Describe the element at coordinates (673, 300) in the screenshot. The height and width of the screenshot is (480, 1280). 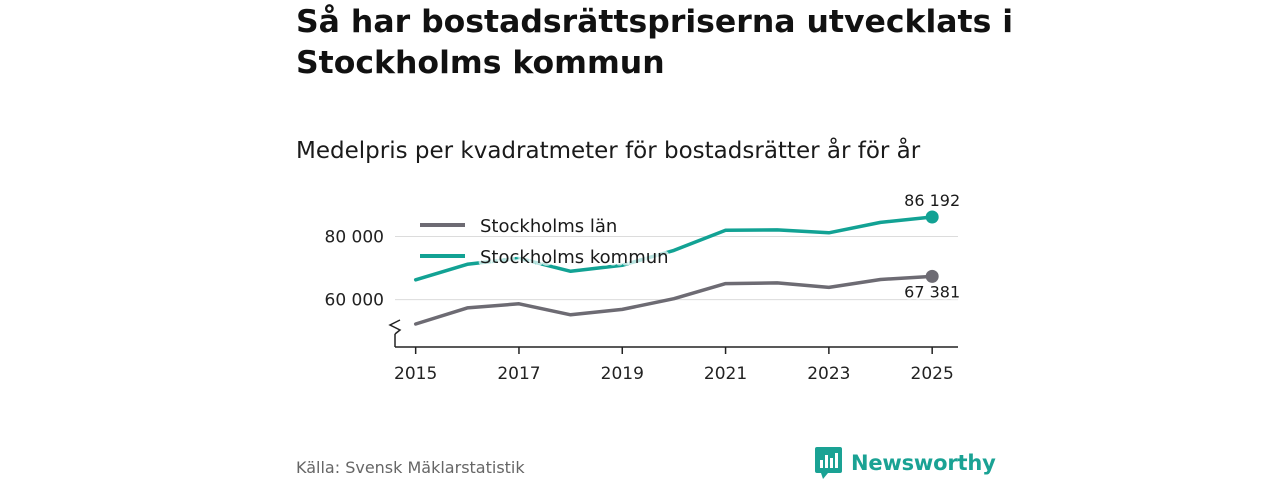
I see `series-line-lan` at that location.